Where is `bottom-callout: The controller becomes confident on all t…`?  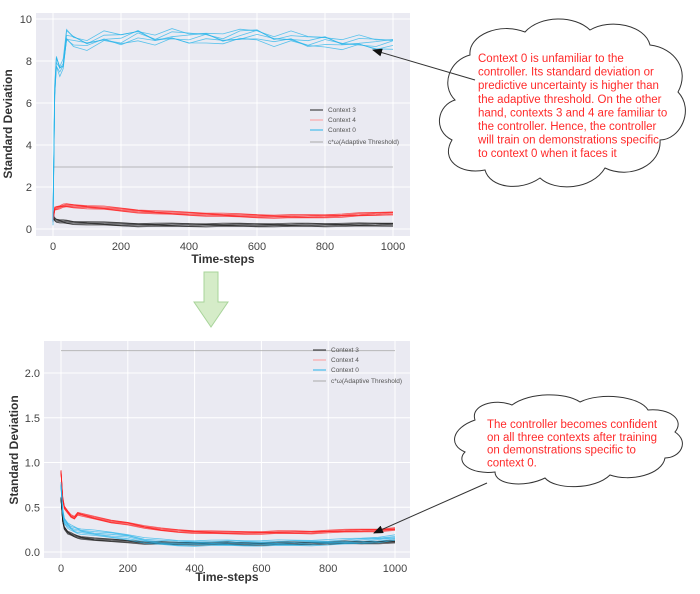
bottom-callout: The controller becomes confident on all t… is located at coordinates (528, 464).